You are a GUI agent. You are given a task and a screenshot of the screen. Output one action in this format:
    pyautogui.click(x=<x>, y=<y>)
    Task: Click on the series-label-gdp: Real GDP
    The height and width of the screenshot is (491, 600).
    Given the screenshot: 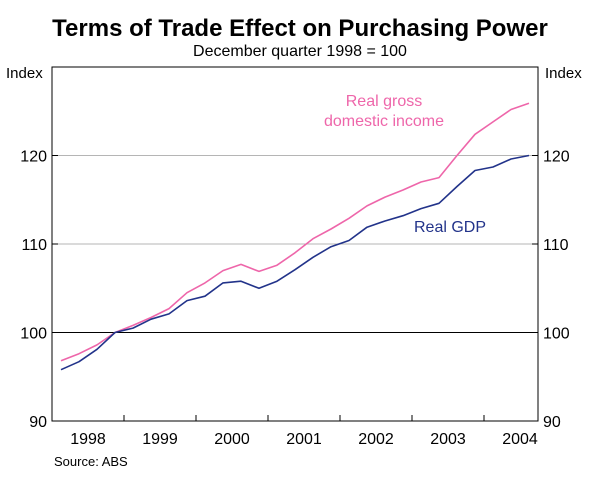 What is the action you would take?
    pyautogui.click(x=450, y=227)
    